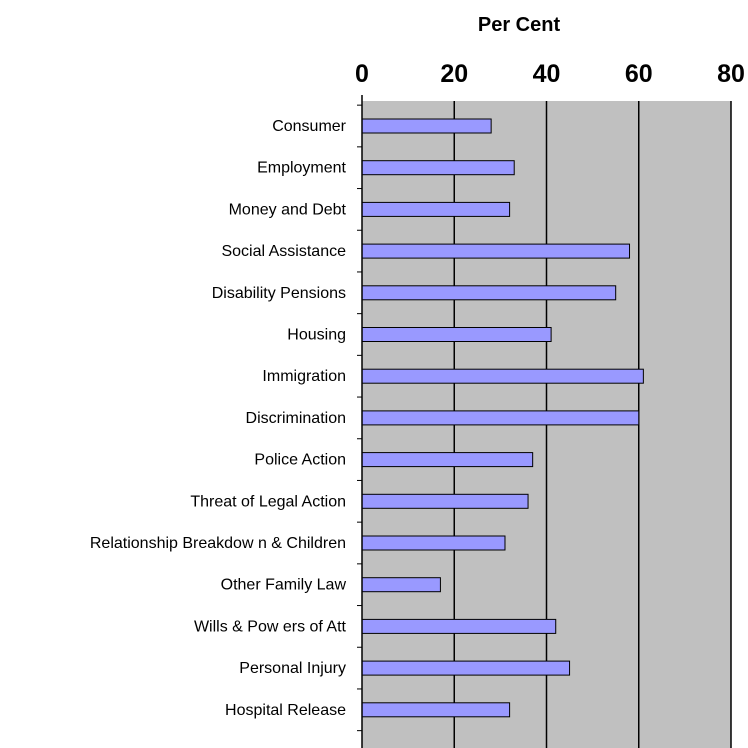  What do you see at coordinates (731, 74) in the screenshot?
I see `x-tick-label: 80` at bounding box center [731, 74].